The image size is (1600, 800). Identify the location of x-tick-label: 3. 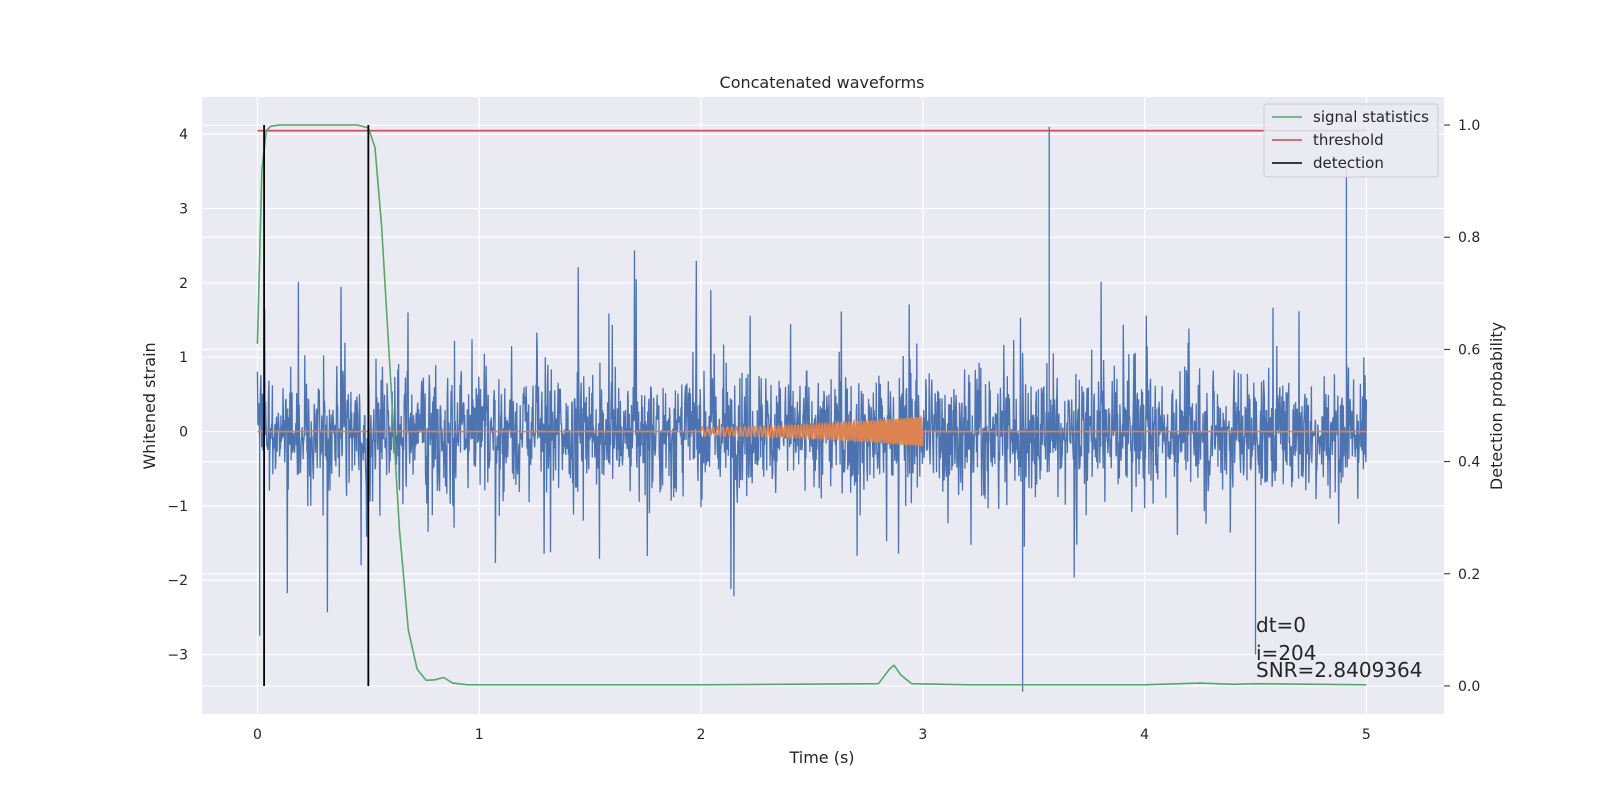
(922, 735).